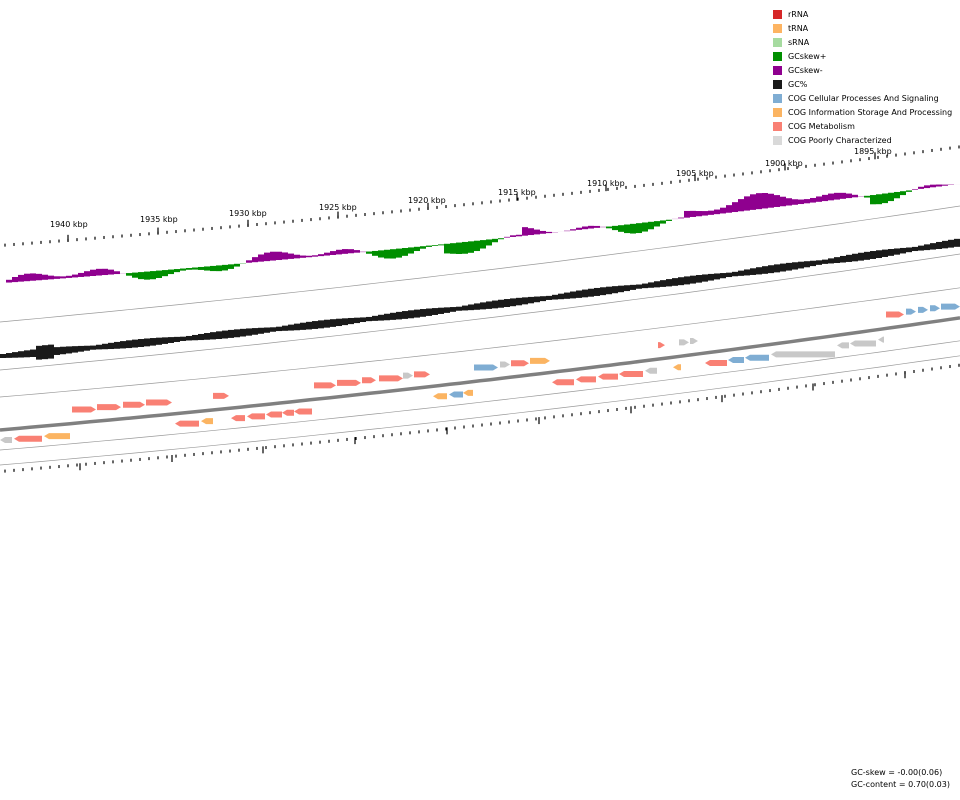 The height and width of the screenshot is (800, 960). Describe the element at coordinates (866, 44) in the screenshot. I see `legend-item-srna: sRNA` at that location.